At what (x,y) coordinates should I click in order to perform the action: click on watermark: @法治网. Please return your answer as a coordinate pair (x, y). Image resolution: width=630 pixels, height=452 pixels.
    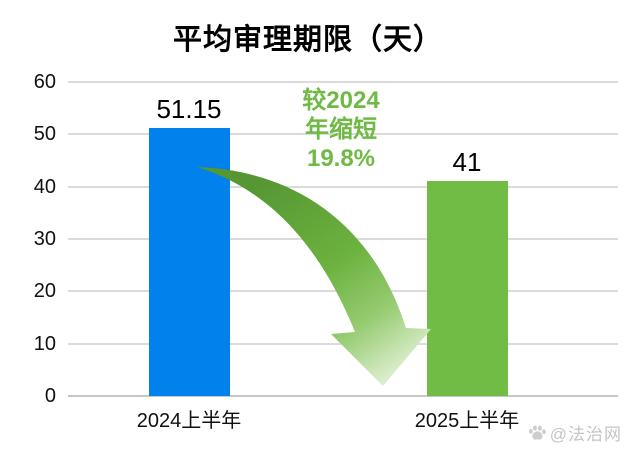
    Looking at the image, I should click on (574, 432).